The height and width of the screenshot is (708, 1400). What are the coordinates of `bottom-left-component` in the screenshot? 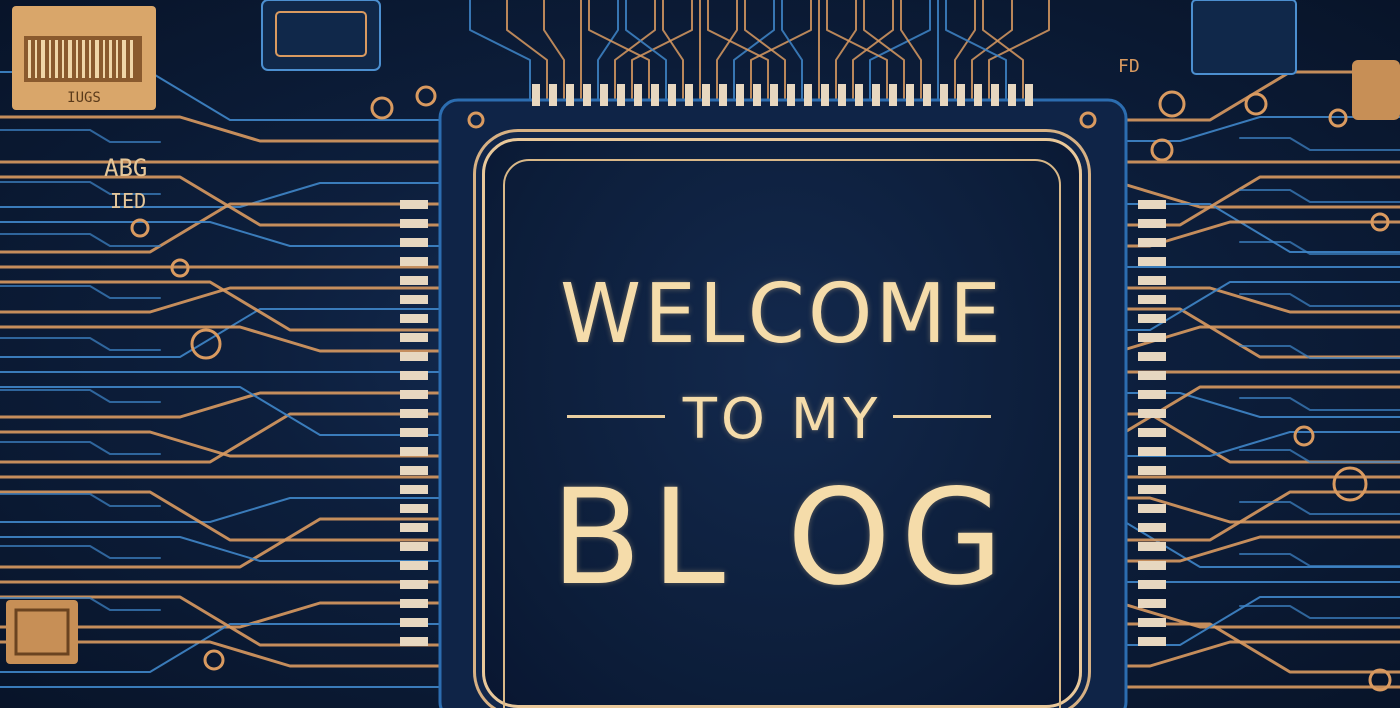 It's located at (42, 632).